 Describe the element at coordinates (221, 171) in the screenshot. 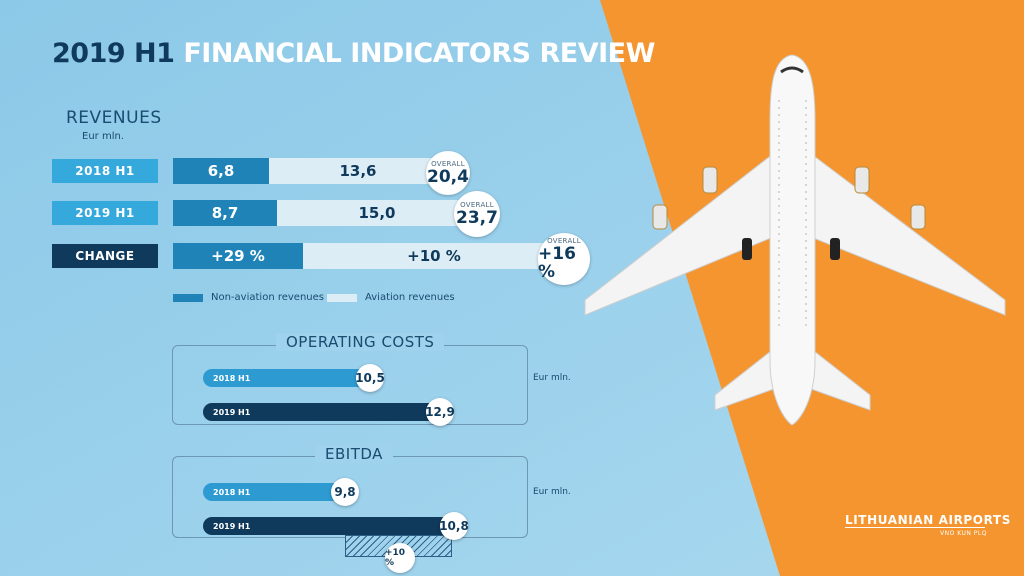

I see `revenue-bar-non-aviation-2018: 6,8` at that location.